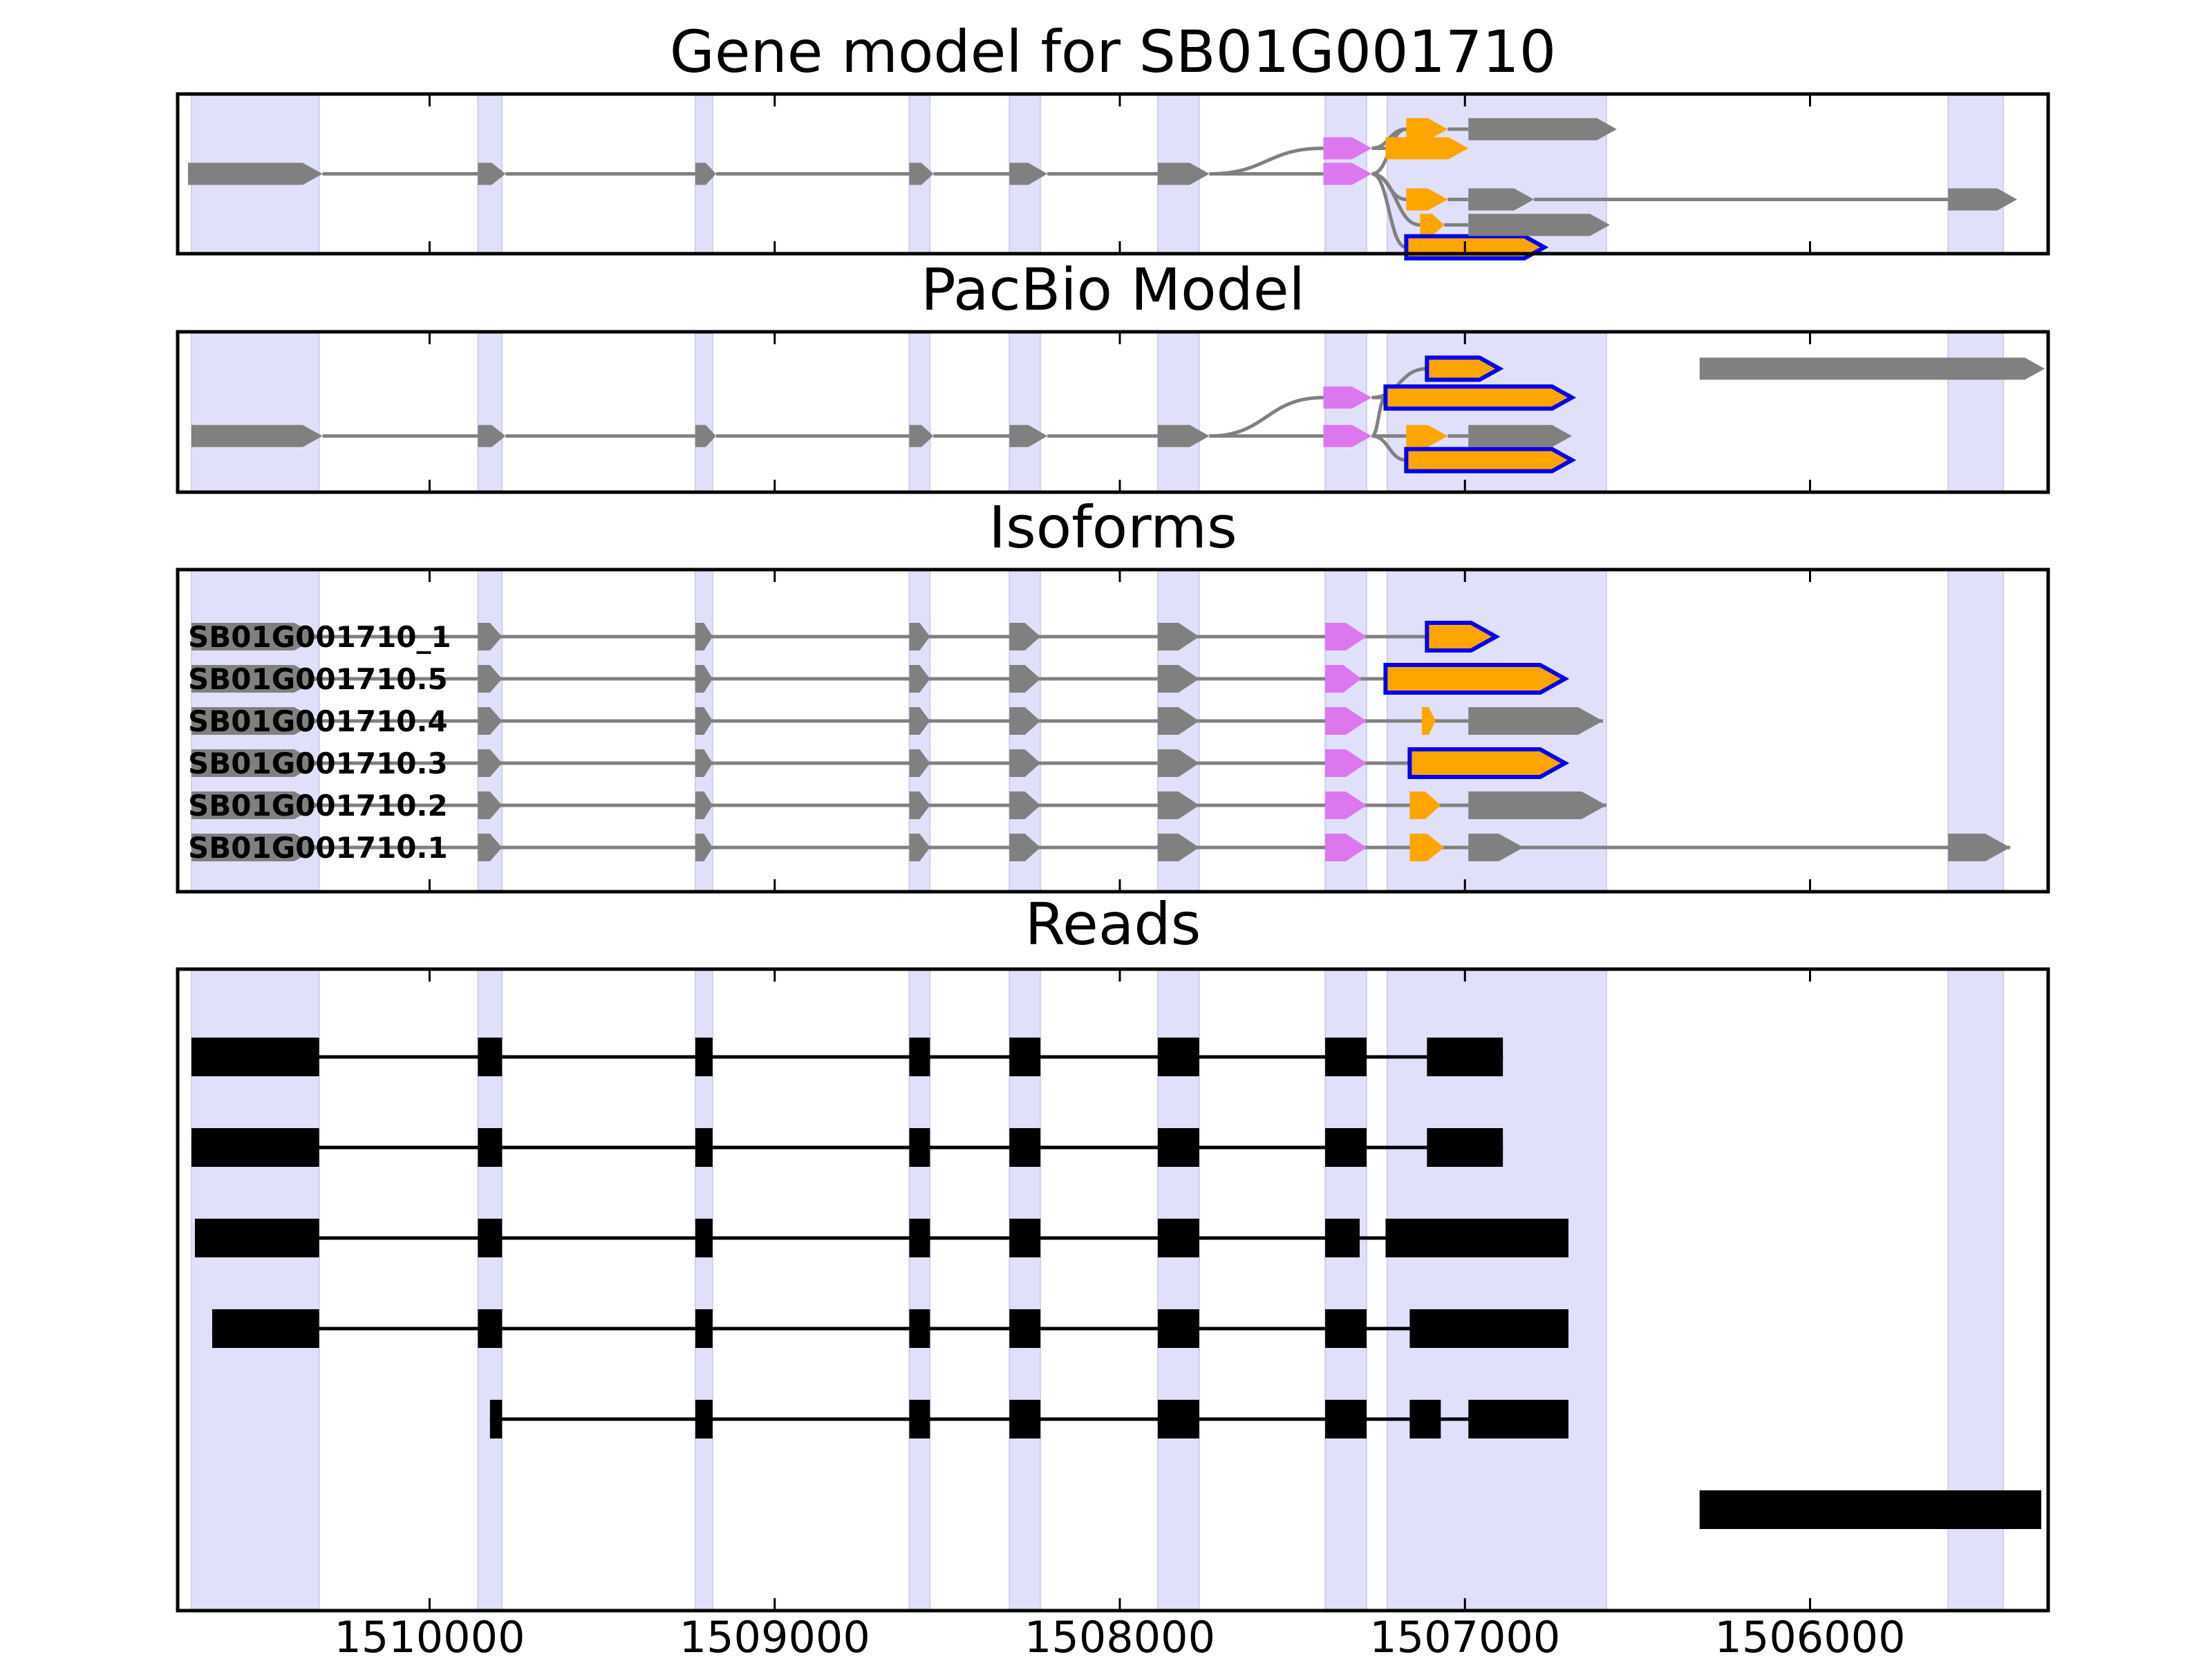 The height and width of the screenshot is (1659, 2212). Describe the element at coordinates (1113, 412) in the screenshot. I see `axes-frame` at that location.